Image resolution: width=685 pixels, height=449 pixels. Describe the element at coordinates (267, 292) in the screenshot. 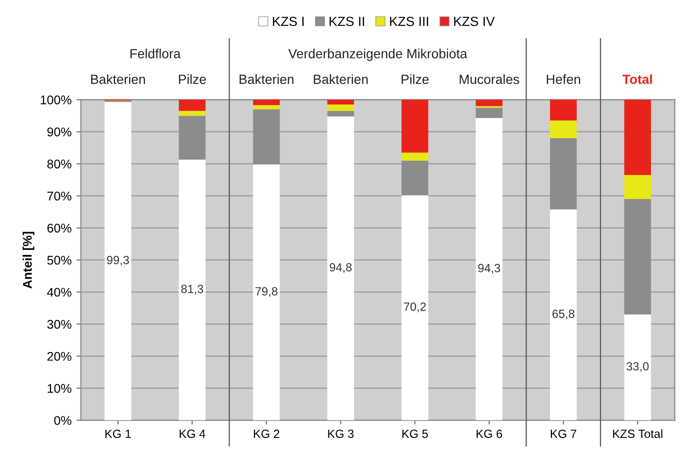

I see `data-label: 79,8` at that location.